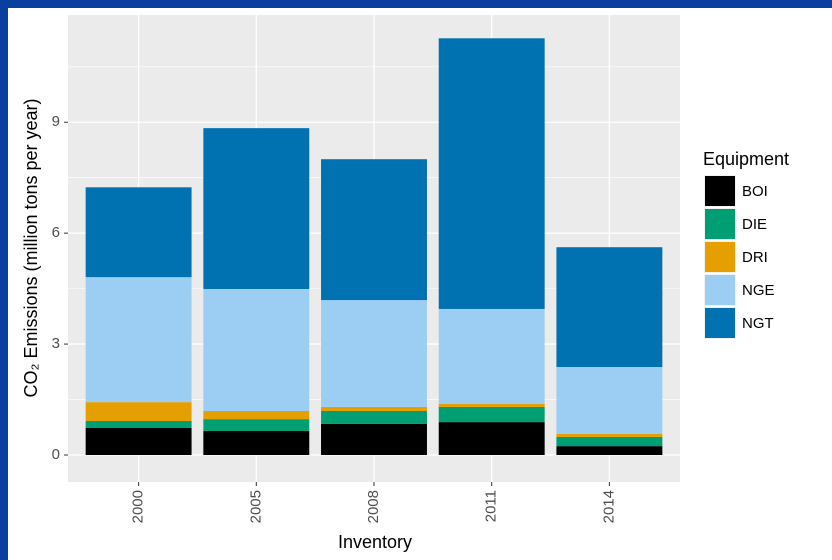 The image size is (832, 560). What do you see at coordinates (491, 506) in the screenshot?
I see `x-tick-label: 2011` at bounding box center [491, 506].